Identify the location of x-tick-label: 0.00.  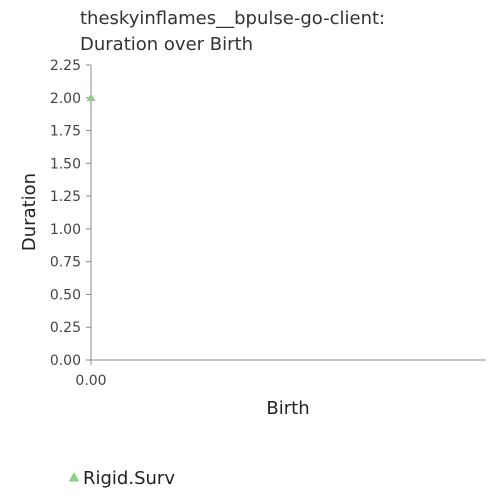
(90, 381).